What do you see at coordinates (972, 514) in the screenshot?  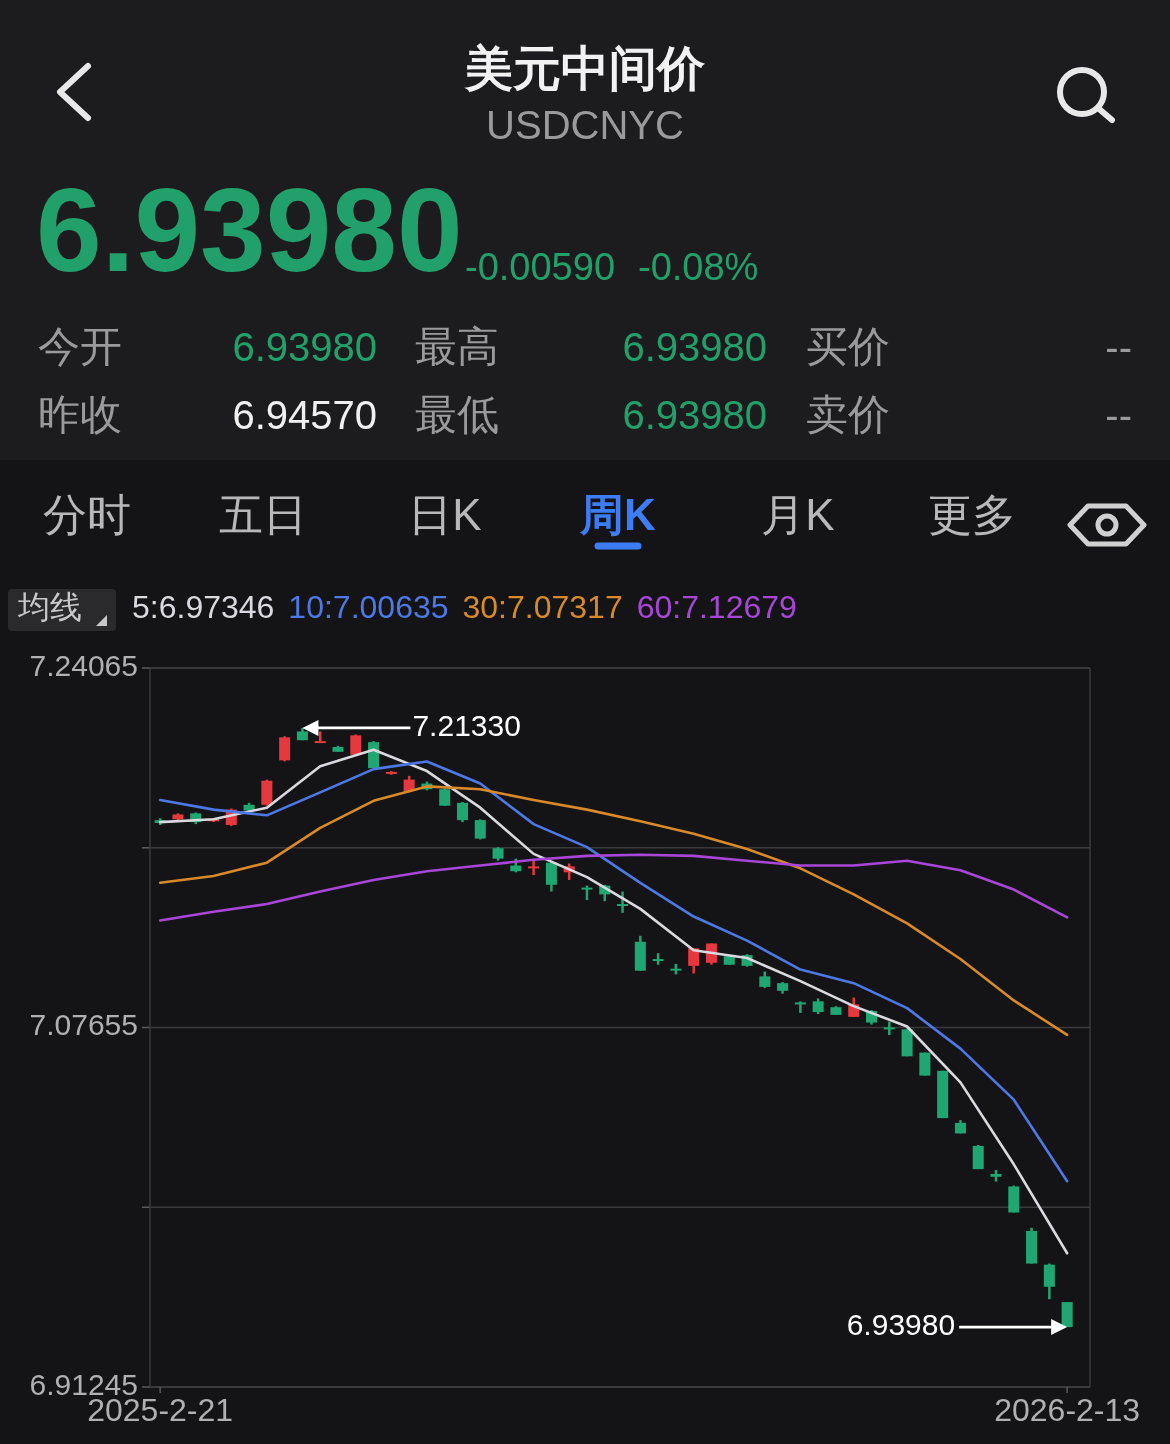 I see `text: 更多` at bounding box center [972, 514].